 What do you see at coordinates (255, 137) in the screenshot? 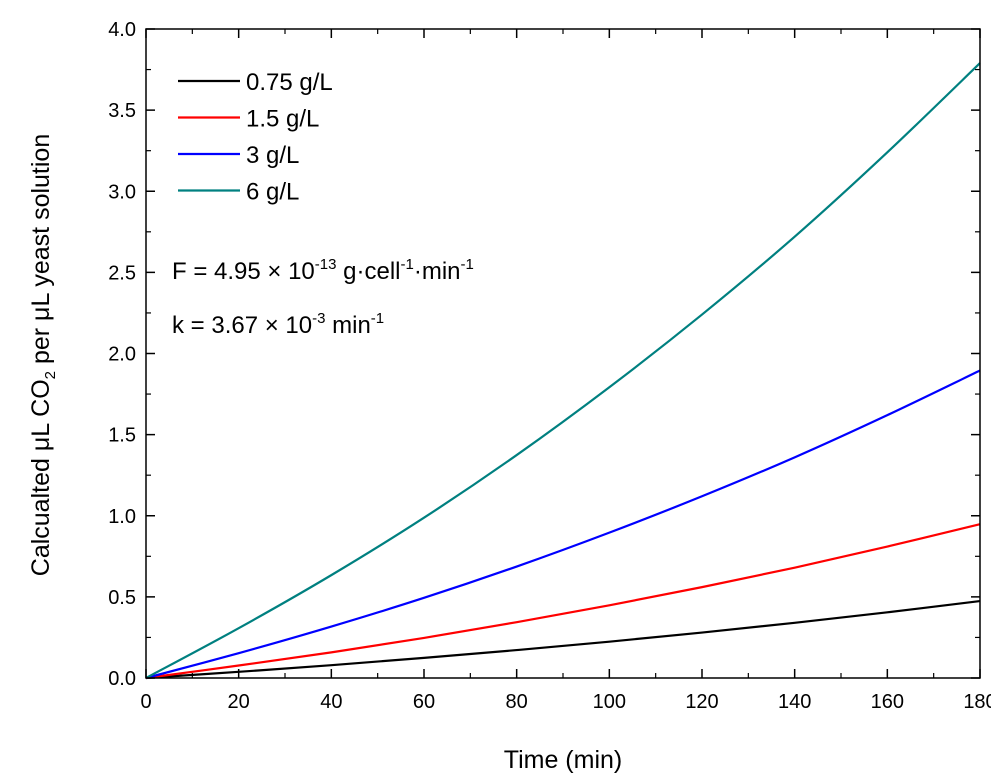
I see `legend: 0.75 g/L 1.5 g/L 3 g/L 6 g/L` at bounding box center [255, 137].